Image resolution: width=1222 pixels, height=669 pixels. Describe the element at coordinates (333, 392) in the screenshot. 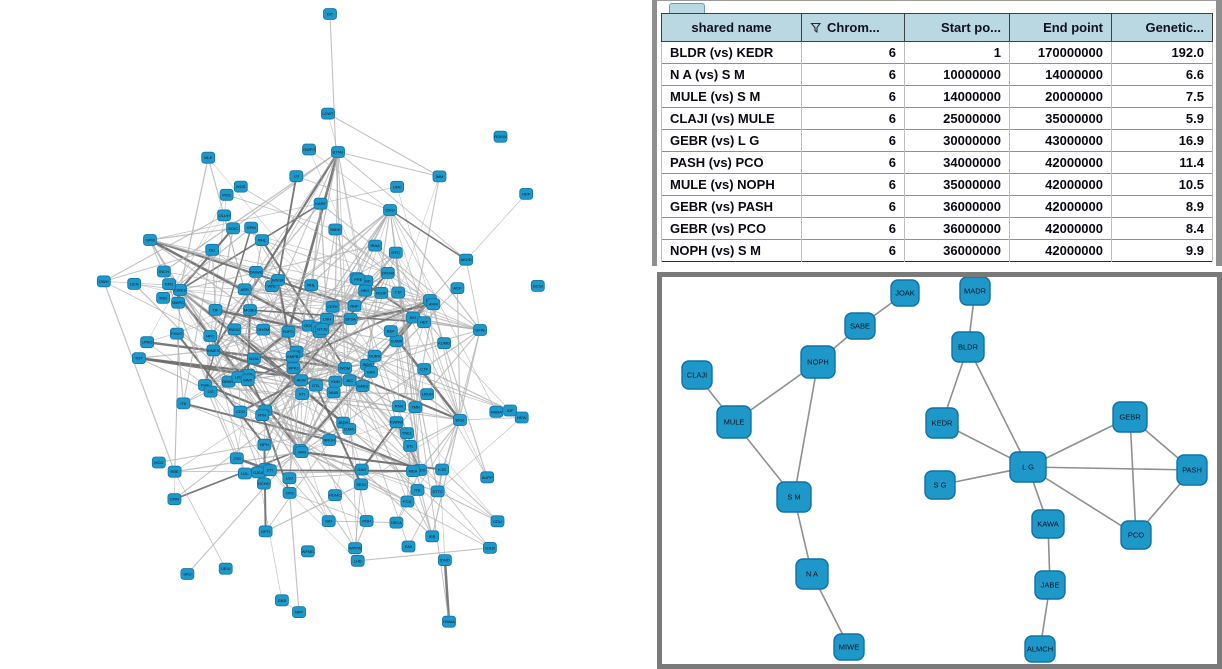

I see `overview-node: MUB` at that location.